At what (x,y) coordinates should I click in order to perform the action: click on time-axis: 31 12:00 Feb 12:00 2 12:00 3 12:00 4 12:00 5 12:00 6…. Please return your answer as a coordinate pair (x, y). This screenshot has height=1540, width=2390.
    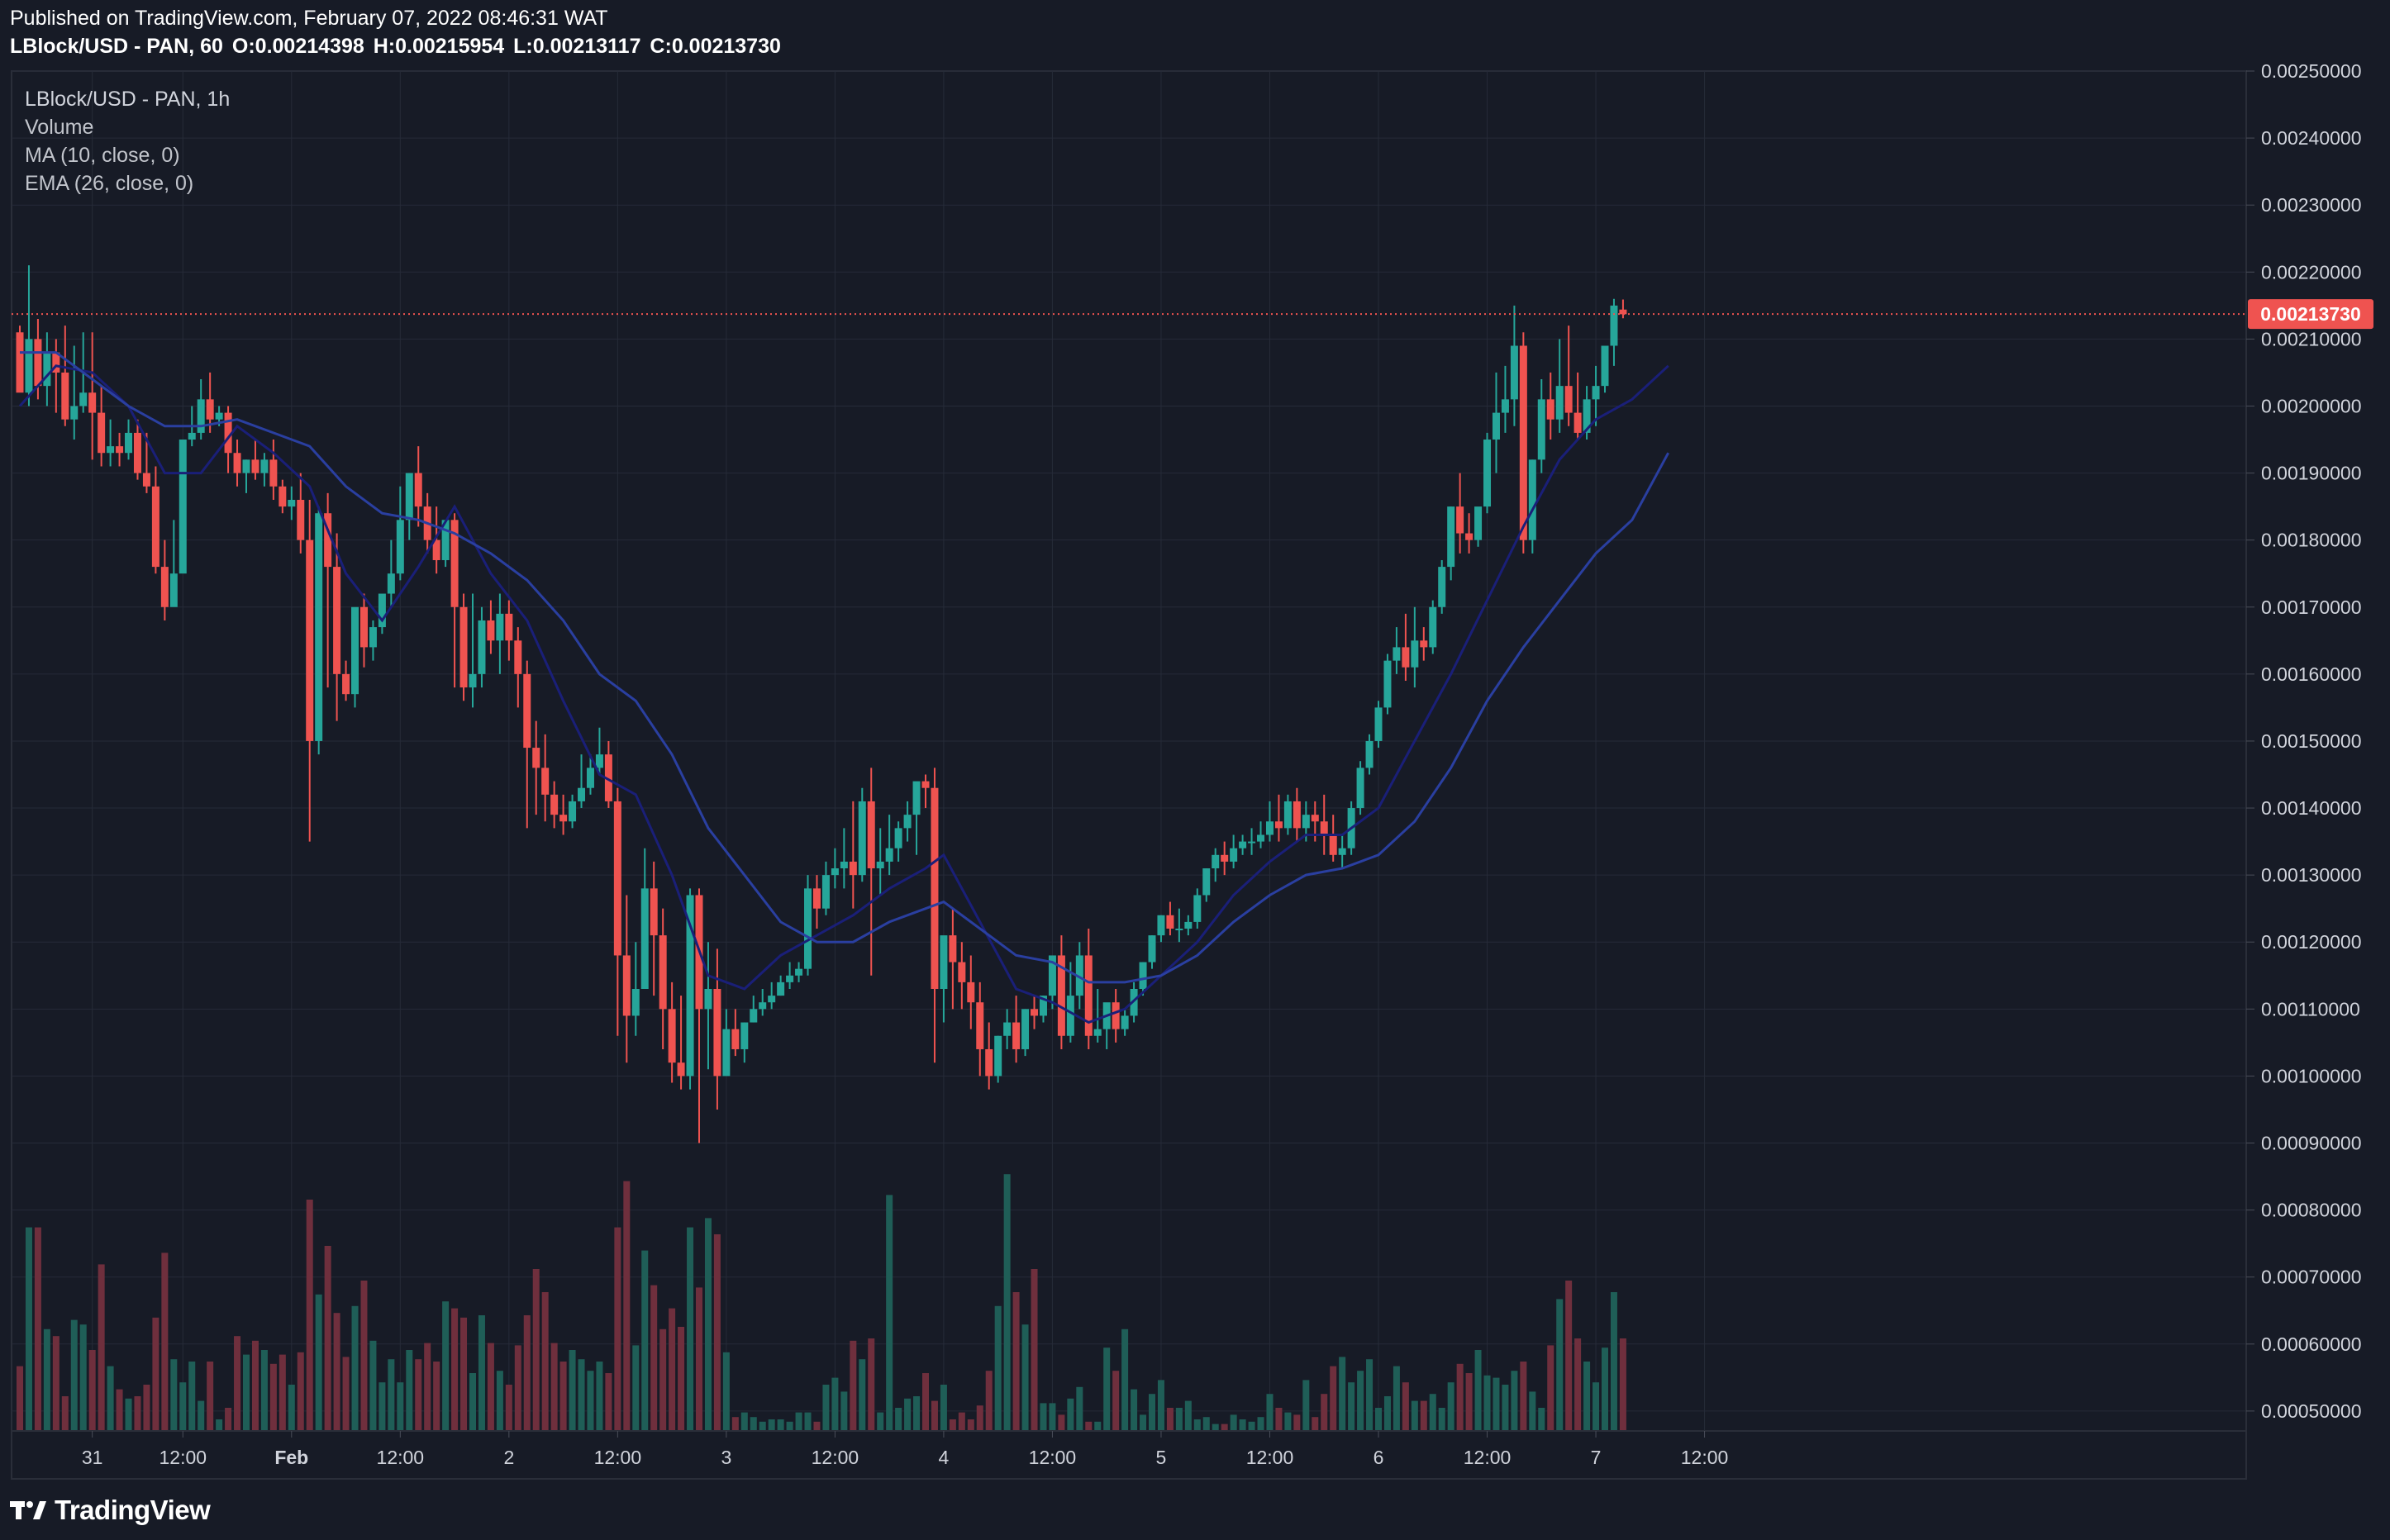
    Looking at the image, I should click on (1129, 1449).